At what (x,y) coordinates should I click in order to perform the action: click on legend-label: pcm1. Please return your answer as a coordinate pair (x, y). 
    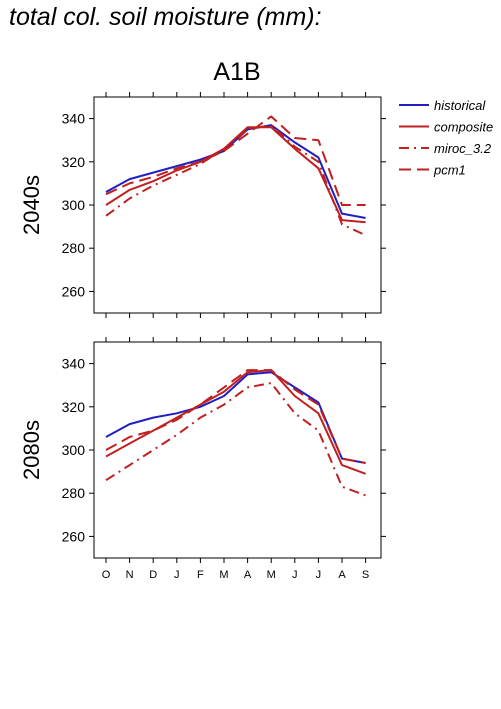
    Looking at the image, I should click on (449, 170).